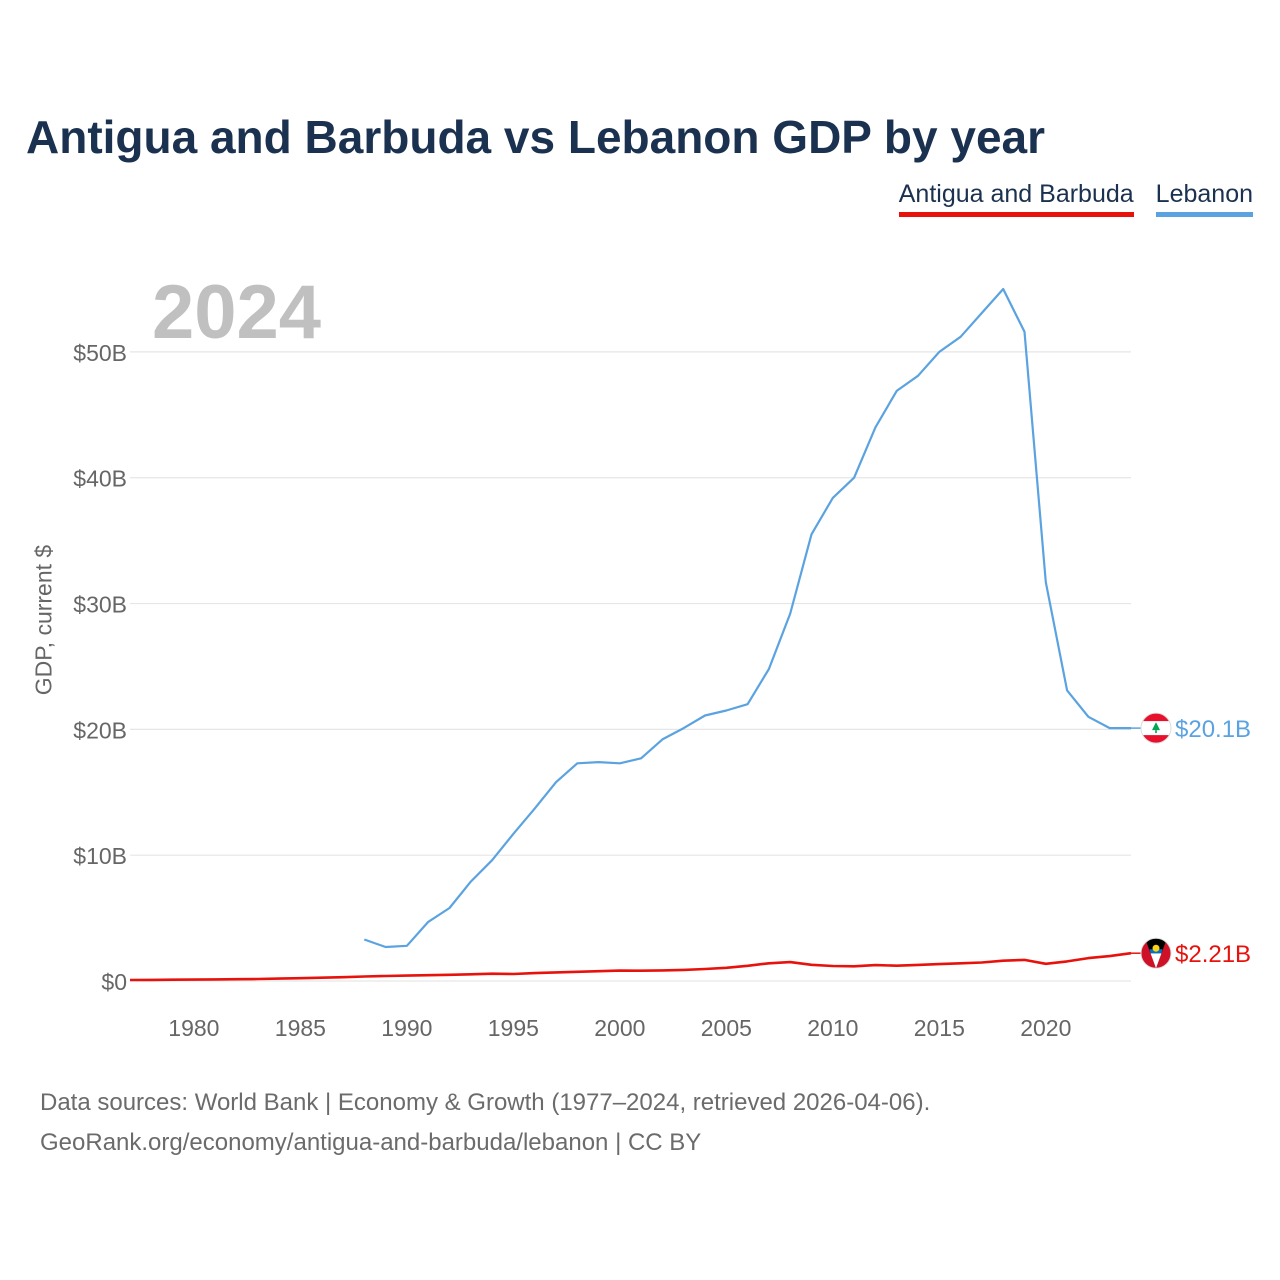  What do you see at coordinates (513, 1028) in the screenshot?
I see `x-tick-label: 1995` at bounding box center [513, 1028].